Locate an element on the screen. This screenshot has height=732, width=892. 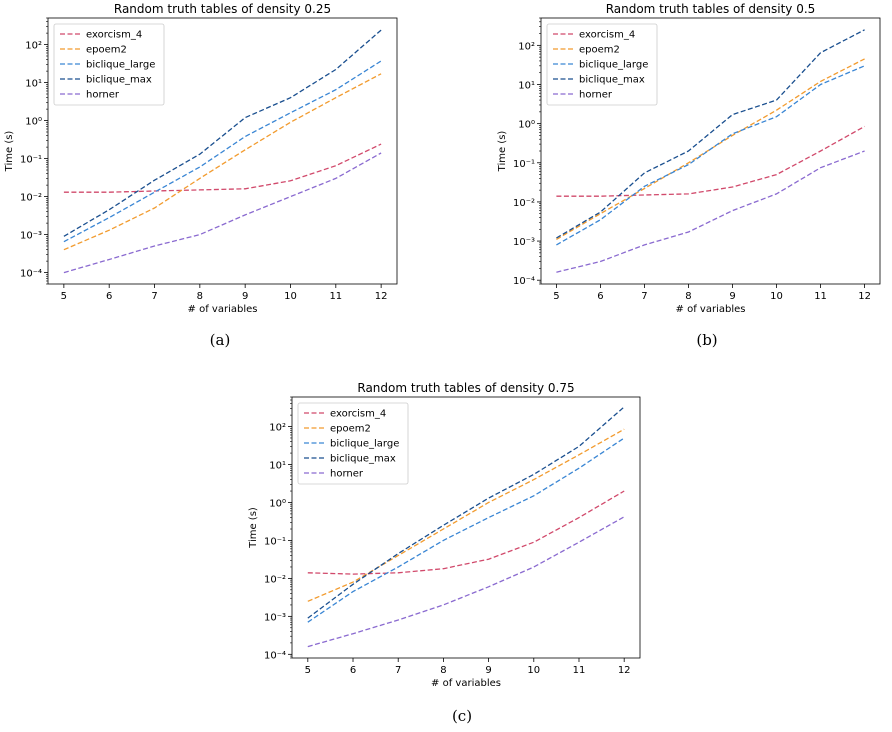
figure-caption: (a) is located at coordinates (220, 340).